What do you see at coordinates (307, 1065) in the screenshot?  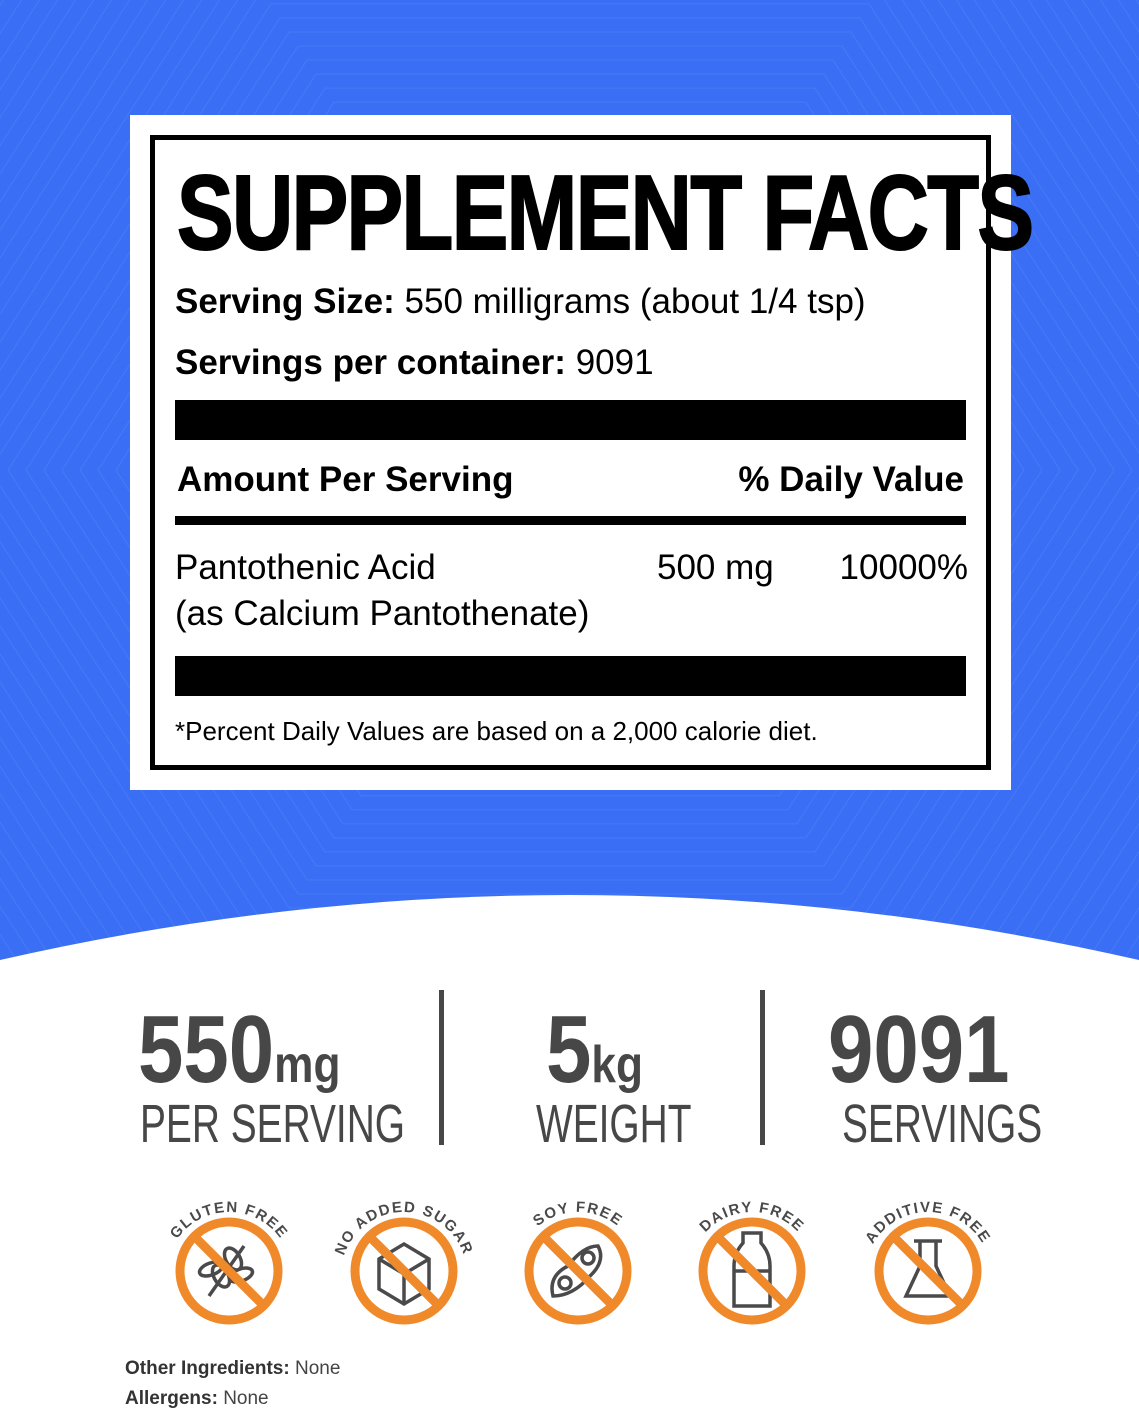 I see `stat-unit: mg` at bounding box center [307, 1065].